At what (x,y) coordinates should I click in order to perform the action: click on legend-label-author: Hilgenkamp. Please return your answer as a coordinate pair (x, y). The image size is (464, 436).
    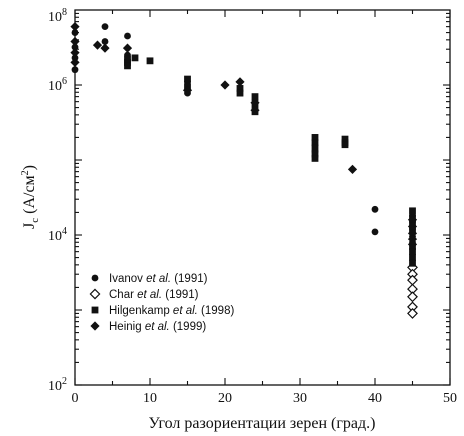
    Looking at the image, I should click on (141, 311).